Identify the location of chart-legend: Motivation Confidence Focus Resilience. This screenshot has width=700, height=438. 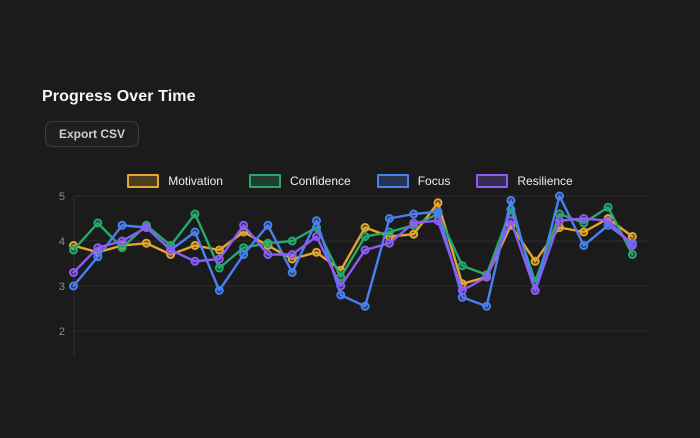
(350, 181).